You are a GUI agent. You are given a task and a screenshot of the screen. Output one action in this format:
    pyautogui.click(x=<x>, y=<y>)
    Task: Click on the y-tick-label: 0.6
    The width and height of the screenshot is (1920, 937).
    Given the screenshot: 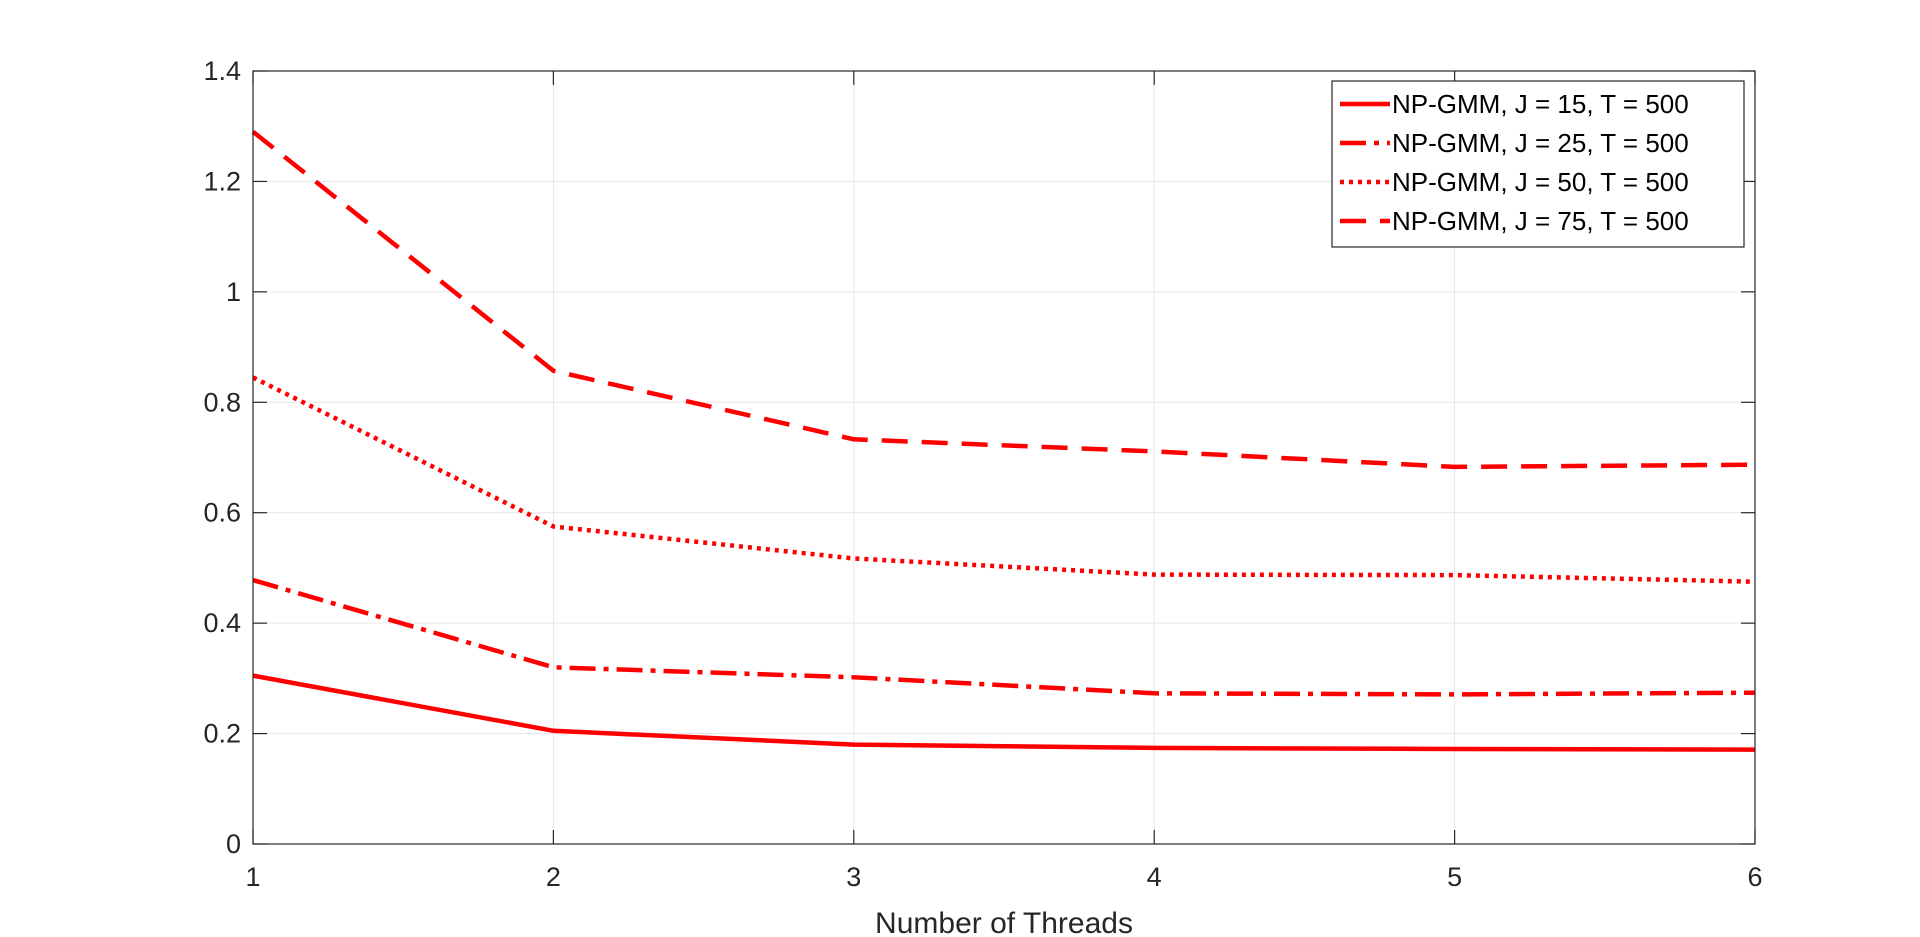 What is the action you would take?
    pyautogui.click(x=222, y=513)
    